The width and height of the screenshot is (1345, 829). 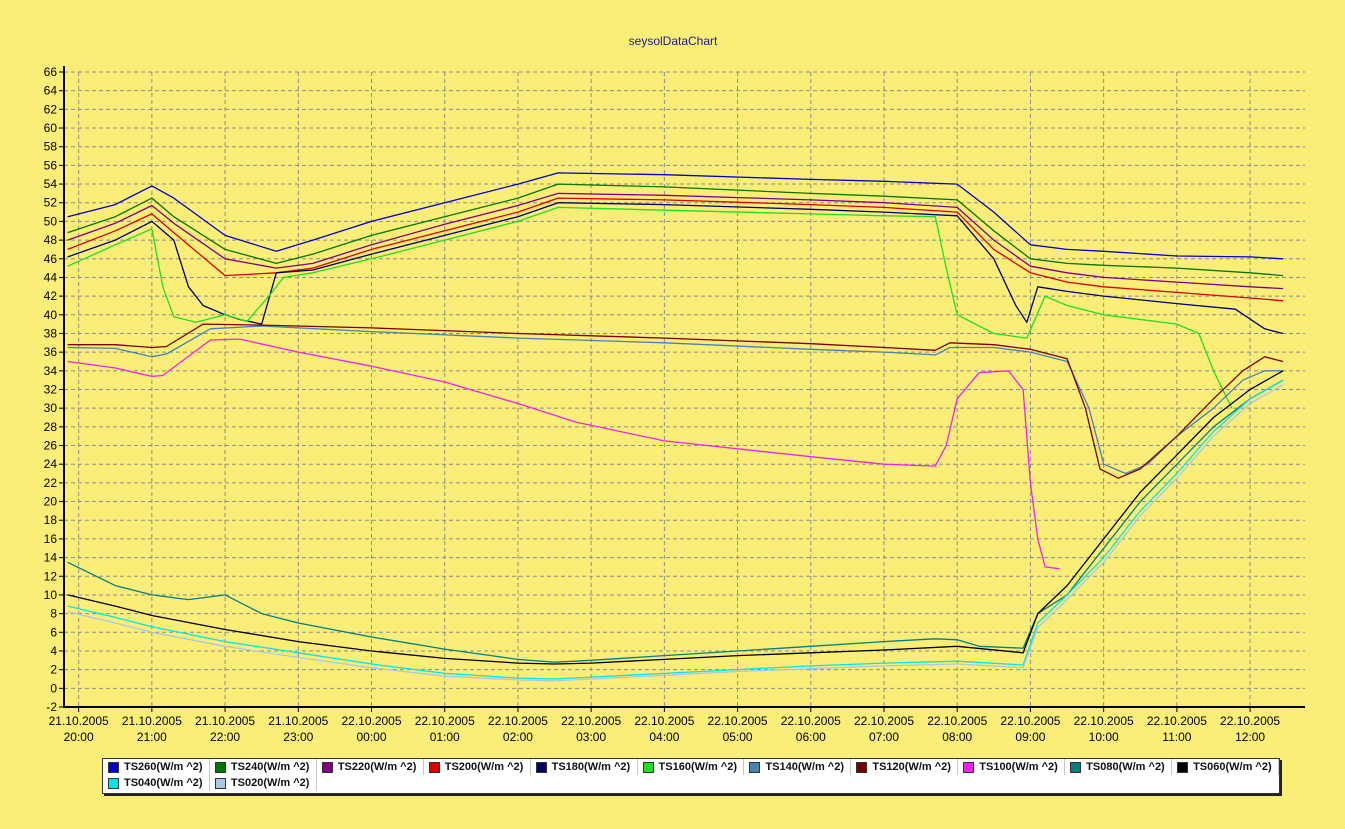 What do you see at coordinates (51, 558) in the screenshot?
I see `y-tick-label: 14` at bounding box center [51, 558].